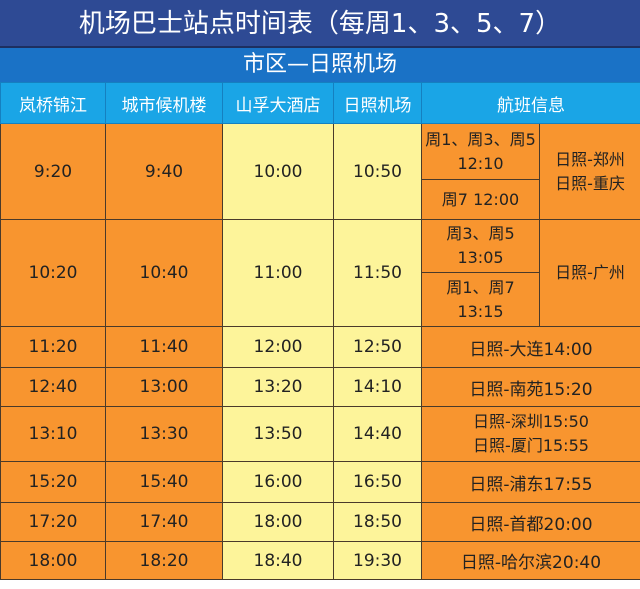 The image size is (640, 589). I want to click on time-cell: 17:20, so click(53, 522).